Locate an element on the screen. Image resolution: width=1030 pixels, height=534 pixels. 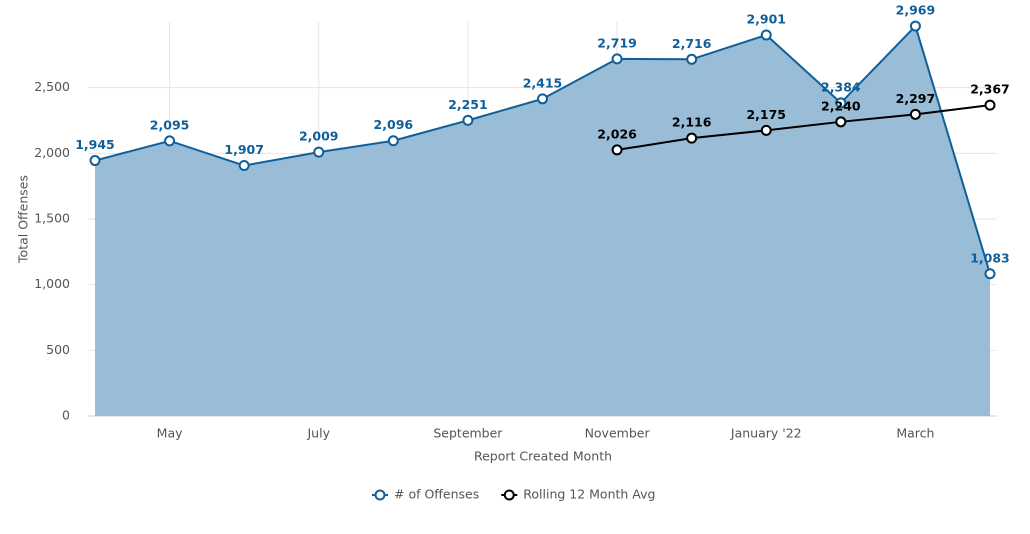
value-label: 2,297 is located at coordinates (916, 98).